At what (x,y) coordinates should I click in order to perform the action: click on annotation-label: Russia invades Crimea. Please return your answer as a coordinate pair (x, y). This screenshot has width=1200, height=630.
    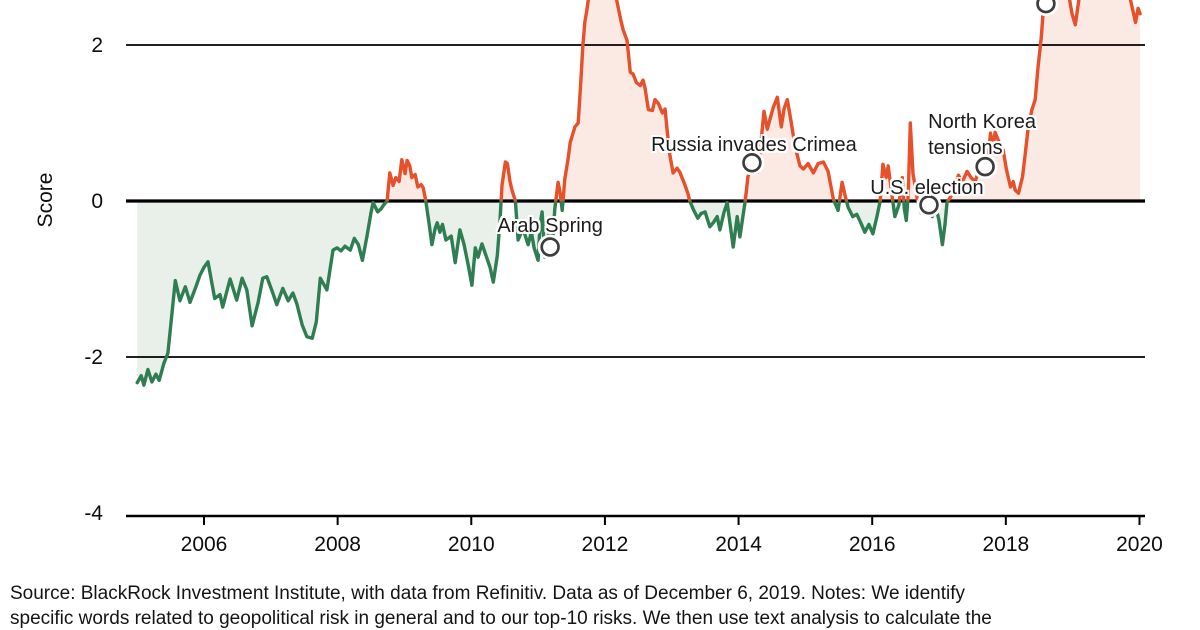
    Looking at the image, I should click on (754, 144).